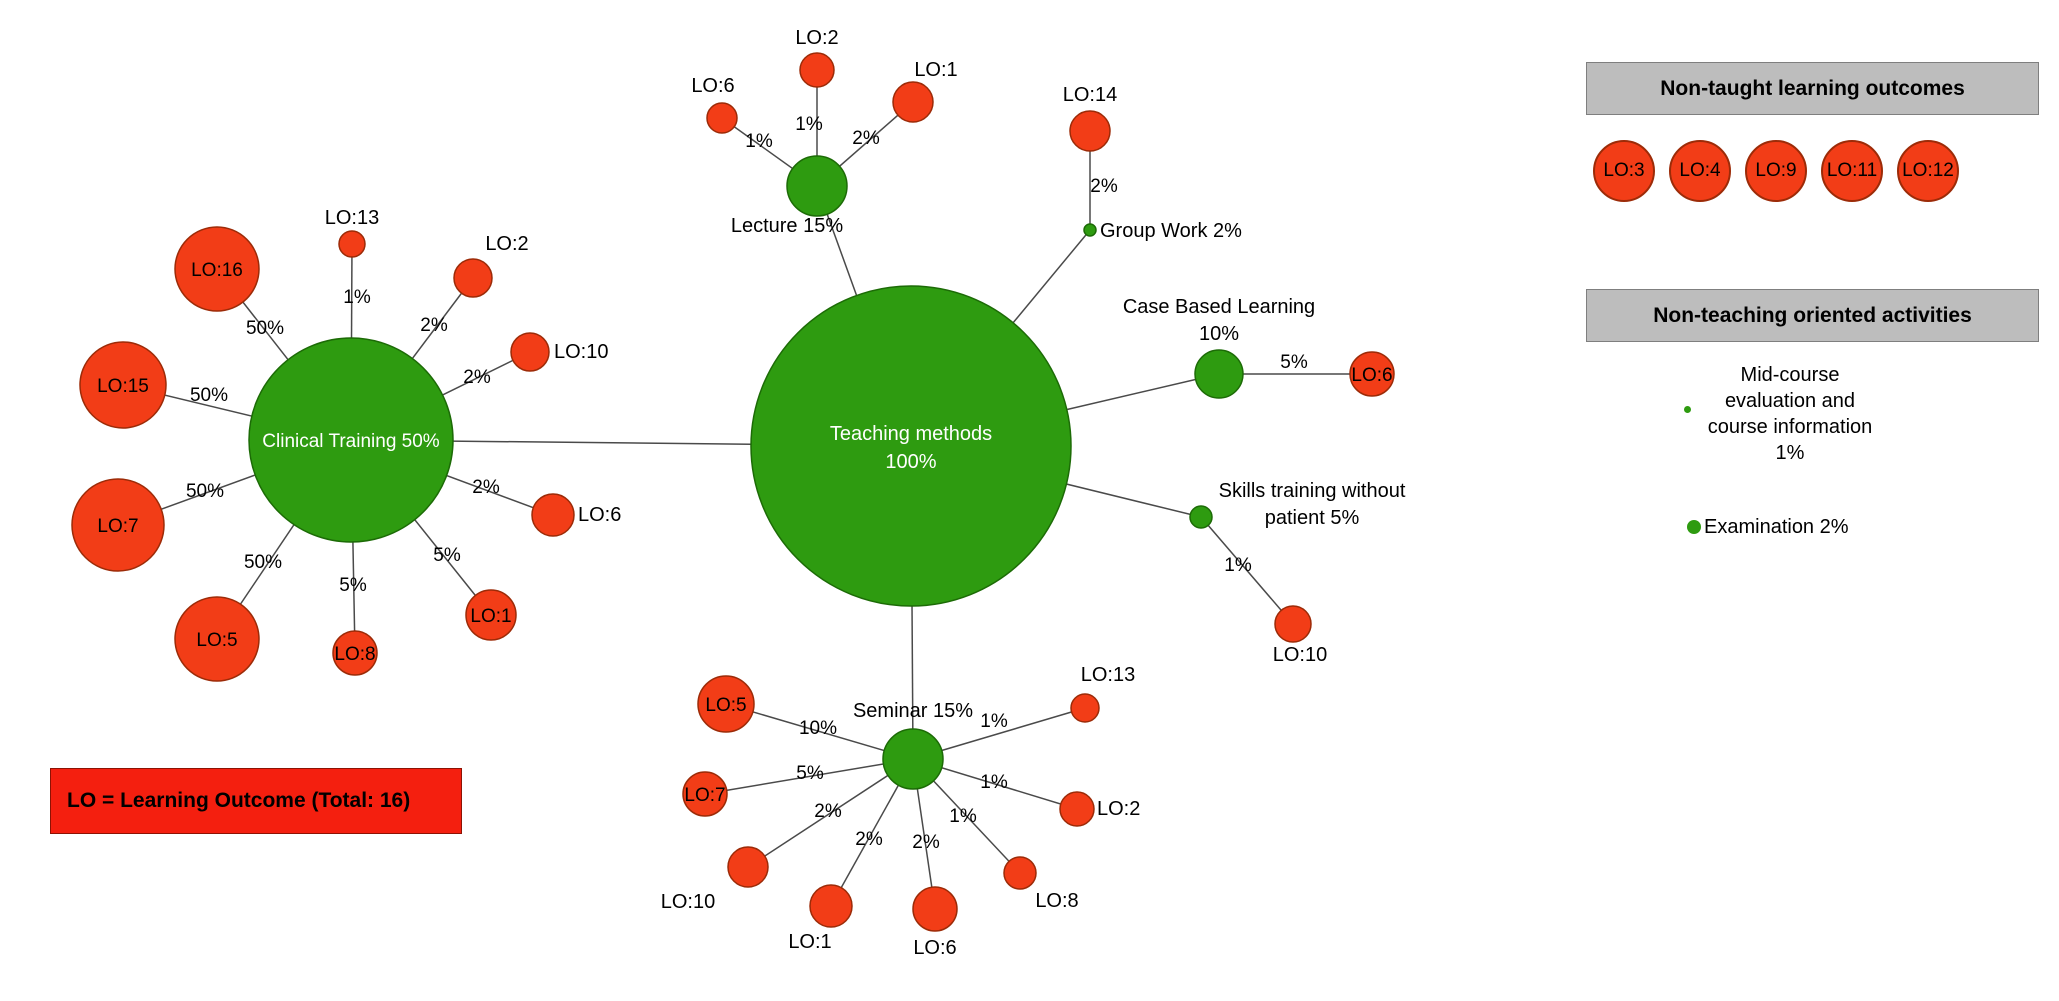 The height and width of the screenshot is (1001, 2059). I want to click on node-se1, so click(831, 906).